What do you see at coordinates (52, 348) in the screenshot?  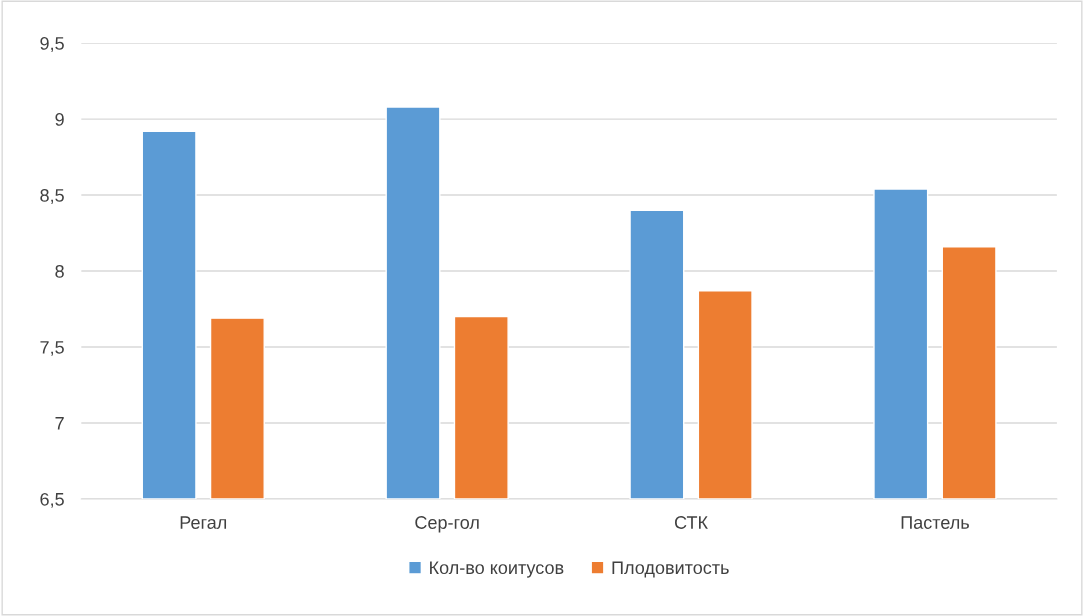 I see `y-tick-label: 7,5` at bounding box center [52, 348].